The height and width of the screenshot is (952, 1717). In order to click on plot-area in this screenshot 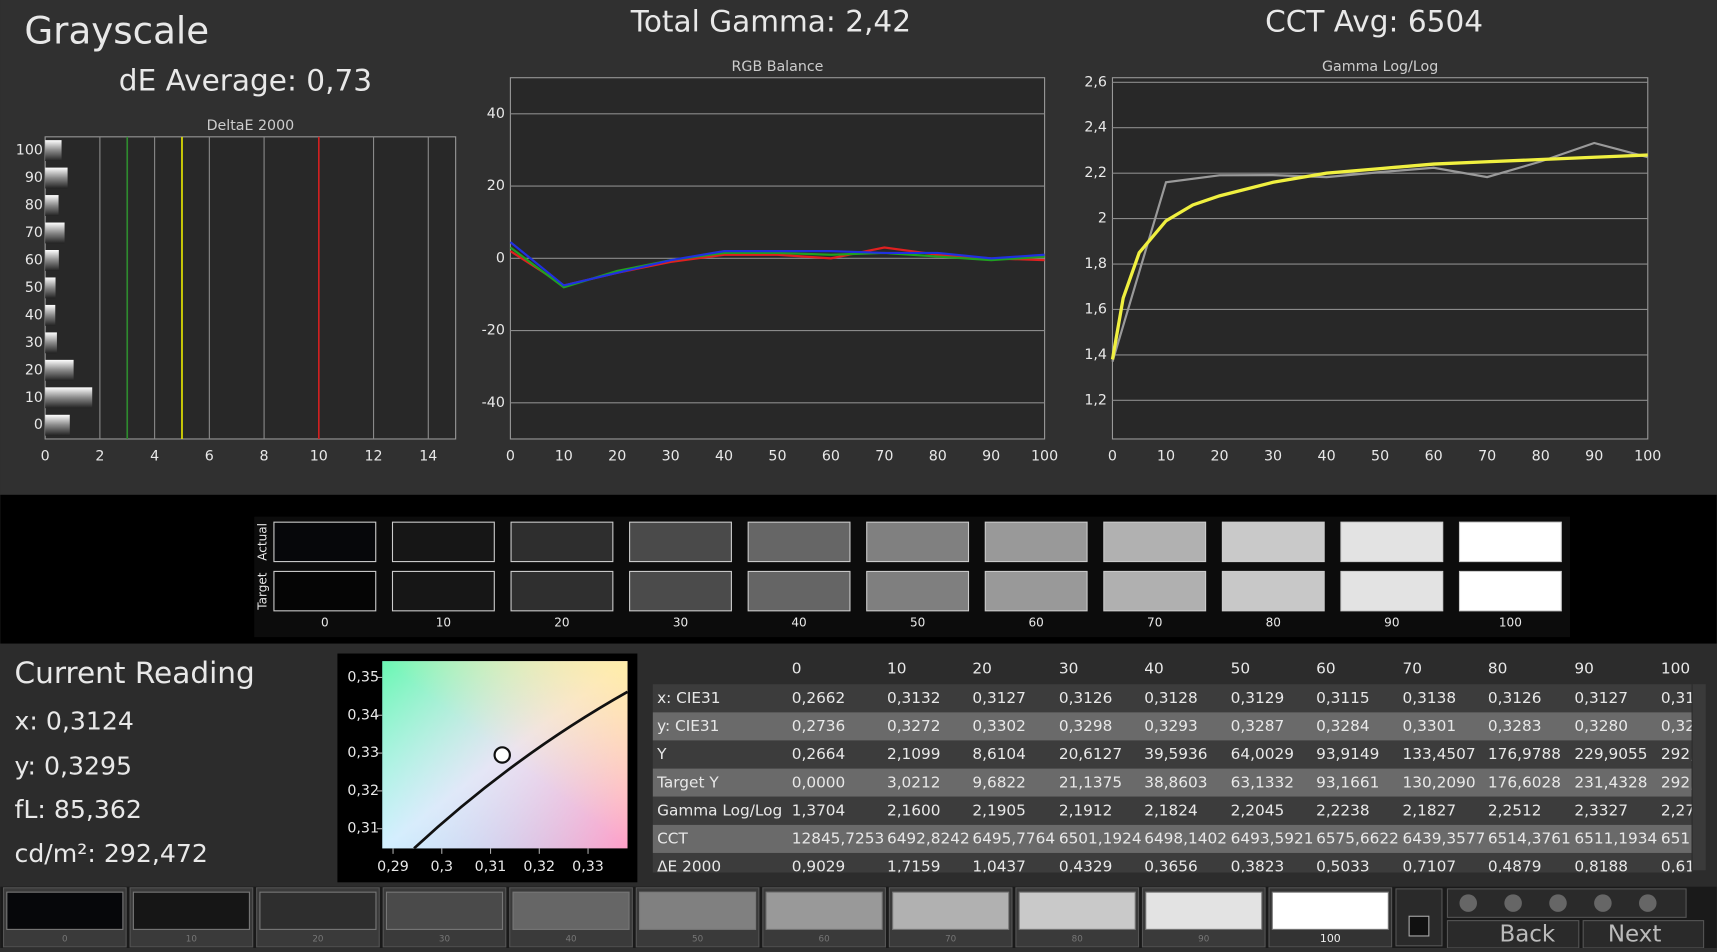, I will do `click(250, 288)`.